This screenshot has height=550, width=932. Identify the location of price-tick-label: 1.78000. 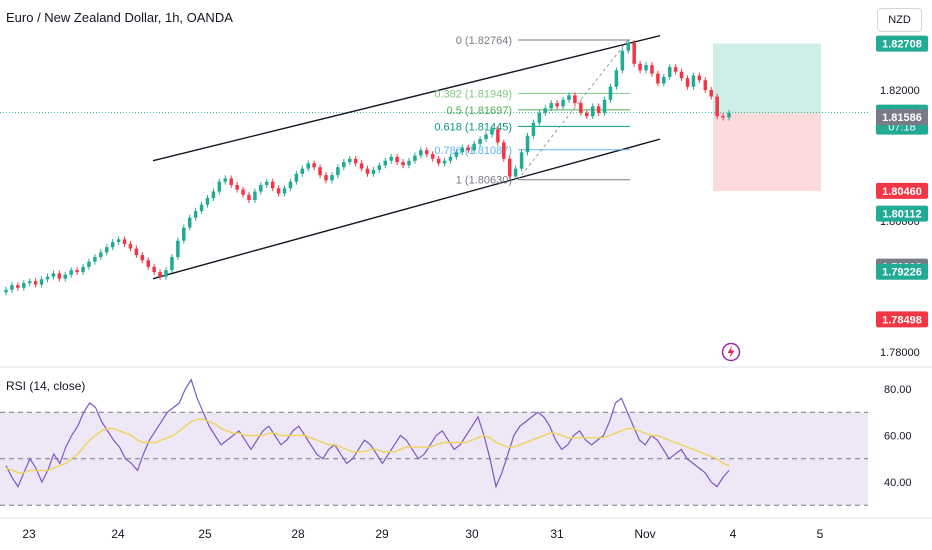
(900, 353).